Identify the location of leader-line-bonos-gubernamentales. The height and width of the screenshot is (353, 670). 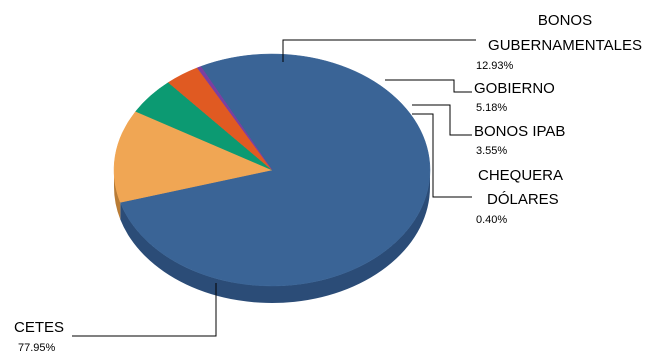
(379, 50).